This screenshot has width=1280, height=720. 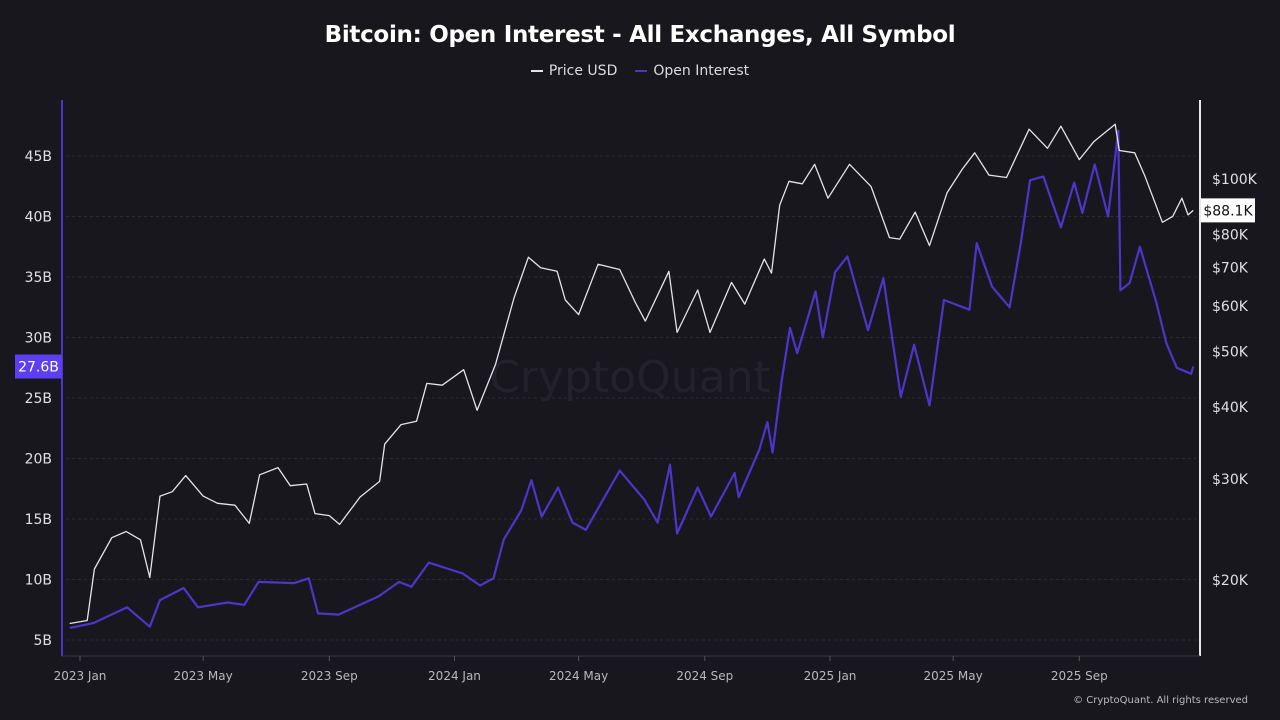 I want to click on x-tick-label: 2024 Sep, so click(x=704, y=676).